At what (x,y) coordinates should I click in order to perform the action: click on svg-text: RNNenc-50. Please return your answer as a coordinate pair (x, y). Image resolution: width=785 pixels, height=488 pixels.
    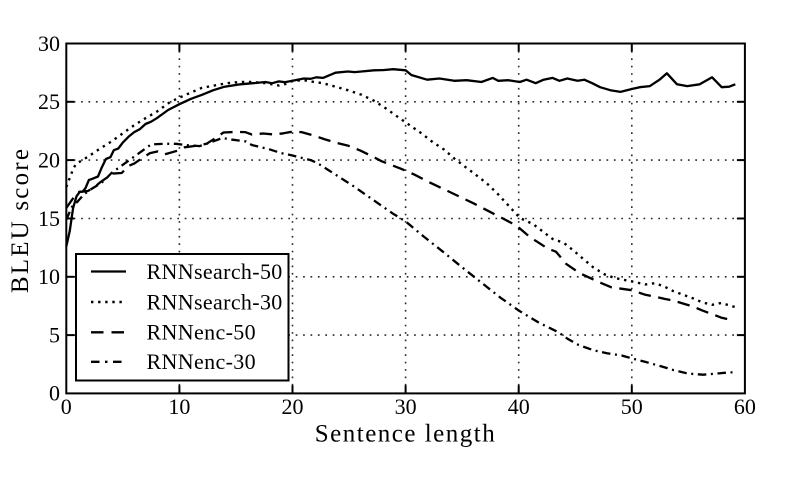
    Looking at the image, I should click on (201, 332).